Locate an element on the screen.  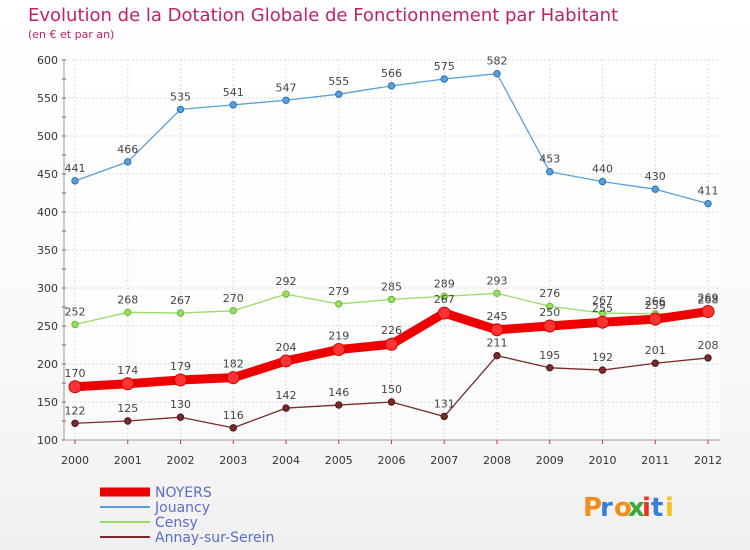
data-label-jouancy: 430 is located at coordinates (655, 176).